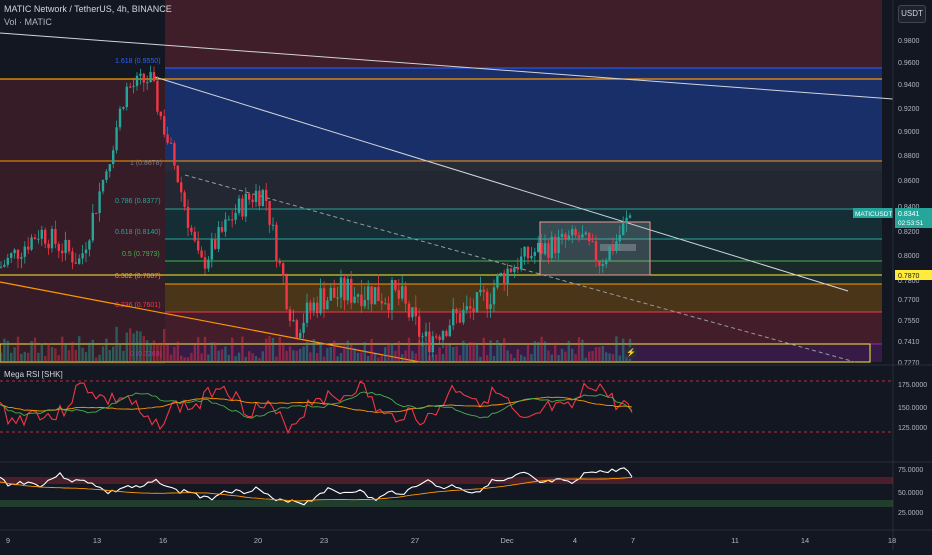 The width and height of the screenshot is (932, 555). I want to click on fib-label: 1 (0.8678), so click(146, 163).